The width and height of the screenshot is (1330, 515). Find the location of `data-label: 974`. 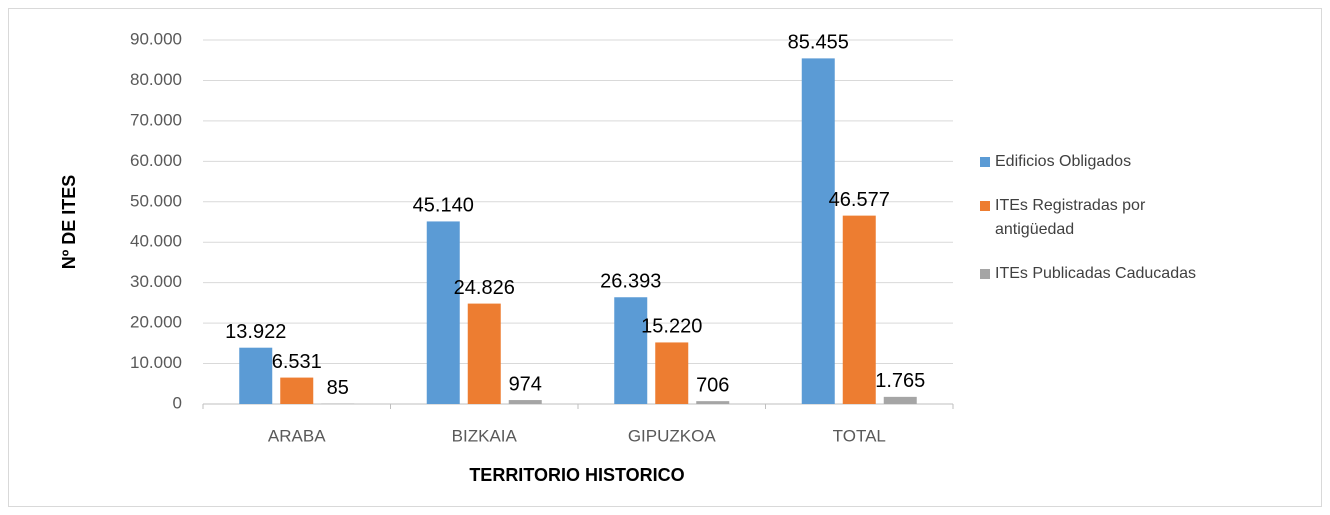

data-label: 974 is located at coordinates (525, 384).